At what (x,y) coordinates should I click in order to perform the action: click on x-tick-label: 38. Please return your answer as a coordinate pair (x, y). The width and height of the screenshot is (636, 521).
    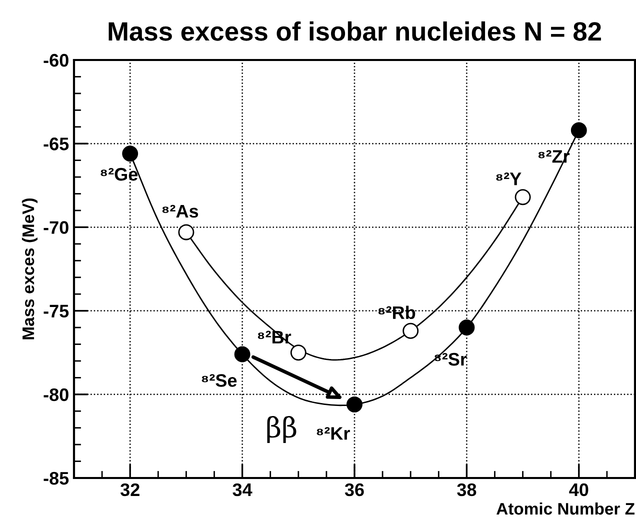
    Looking at the image, I should click on (466, 489).